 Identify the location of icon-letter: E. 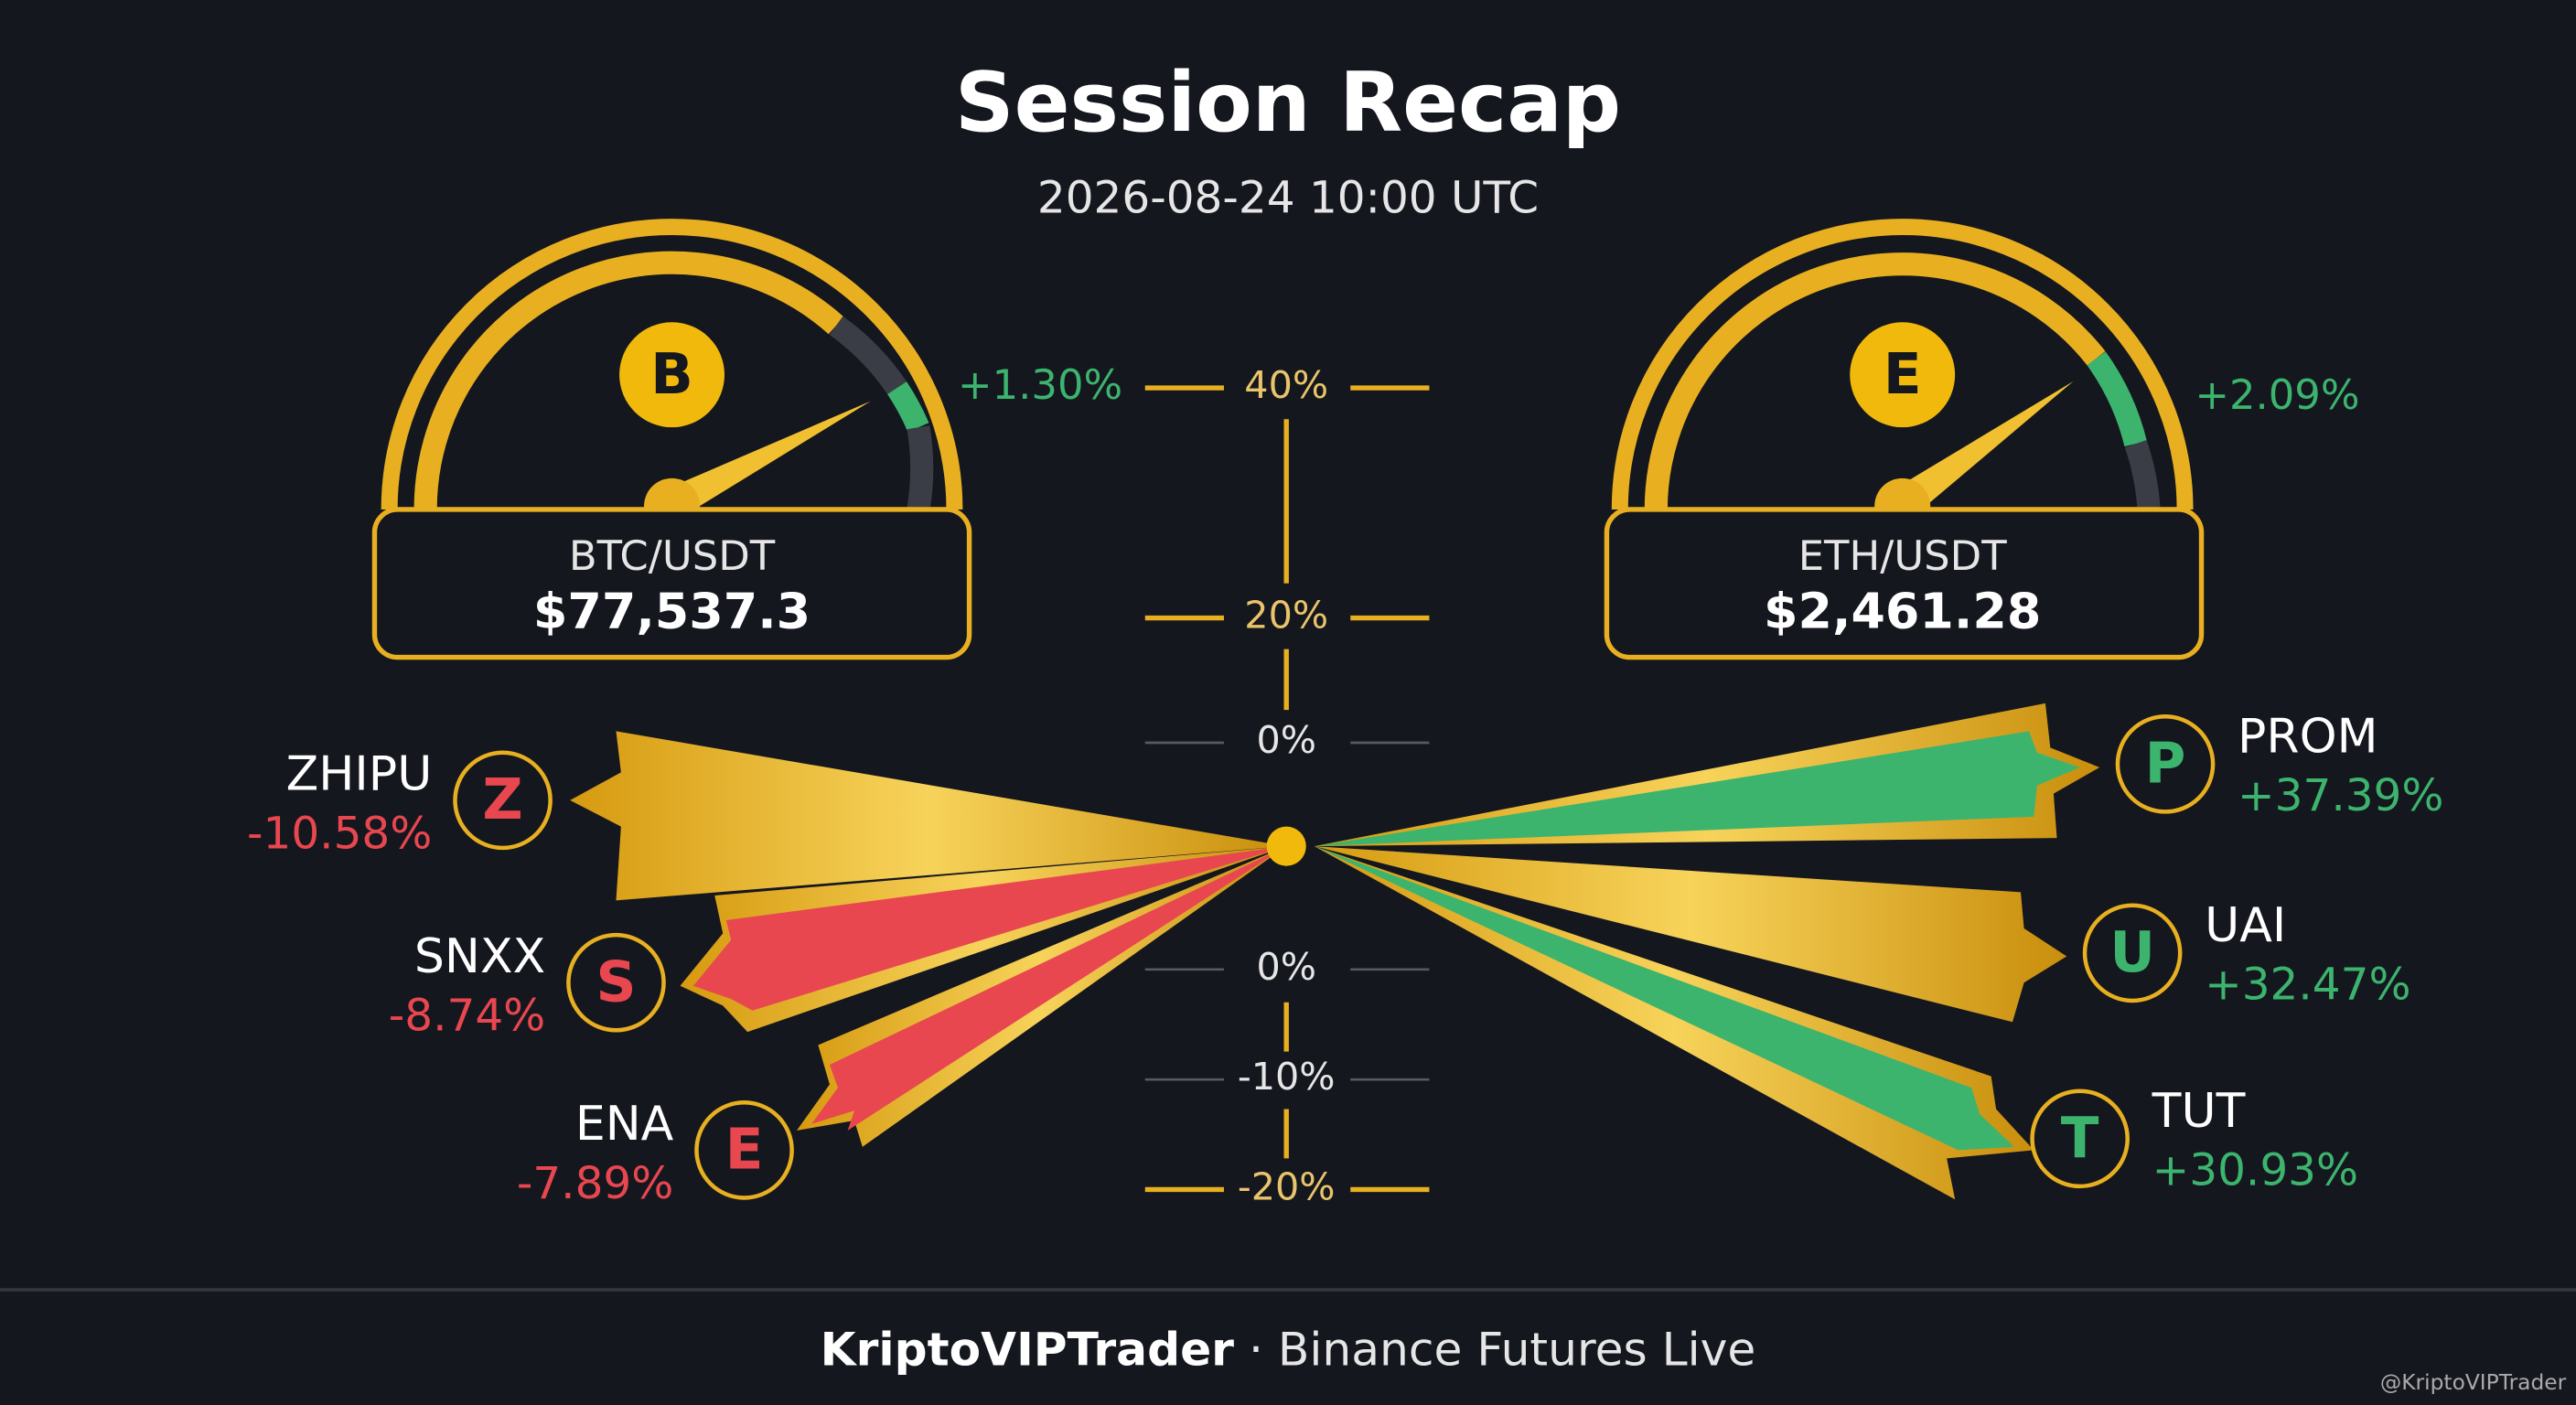
(744, 1150).